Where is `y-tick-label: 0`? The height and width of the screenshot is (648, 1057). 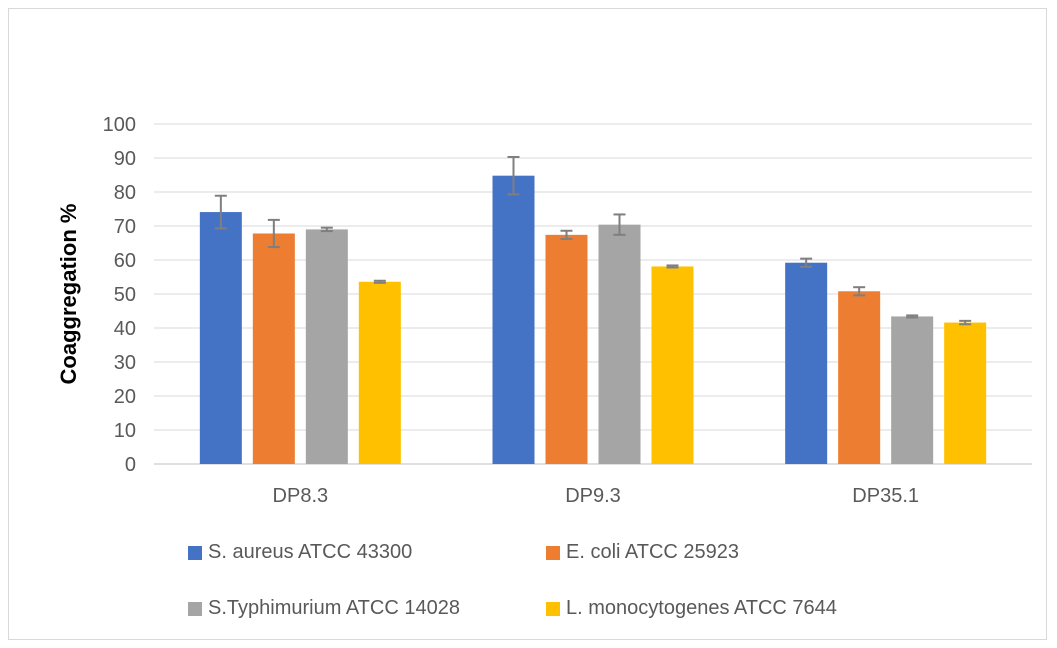
y-tick-label: 0 is located at coordinates (130, 465).